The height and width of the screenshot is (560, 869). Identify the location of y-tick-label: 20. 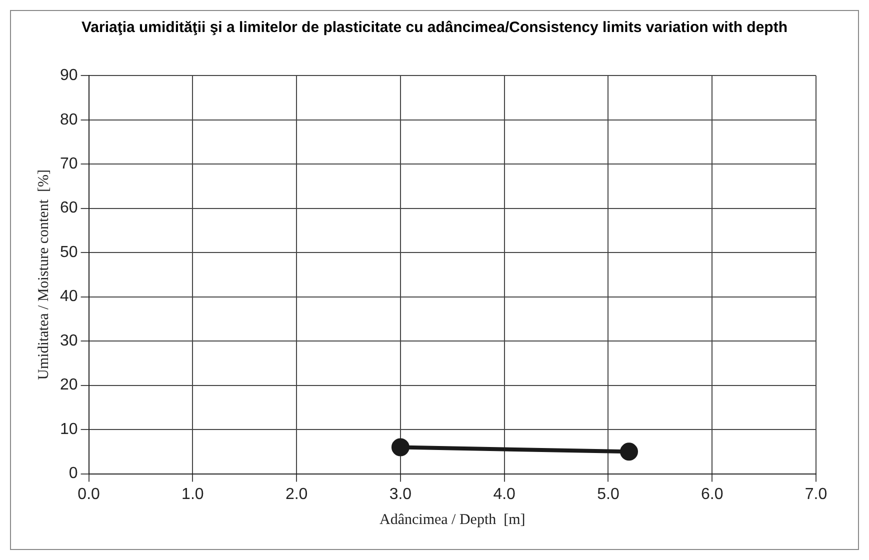
(69, 385).